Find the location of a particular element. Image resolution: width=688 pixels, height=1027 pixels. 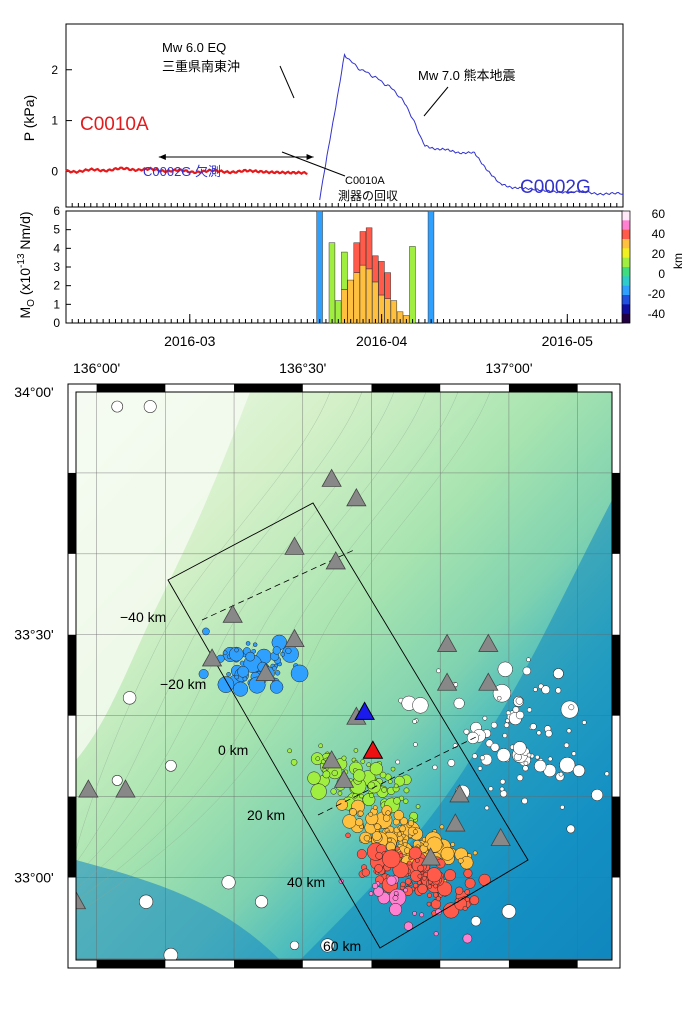

map-depth-band is located at coordinates (163, 576).